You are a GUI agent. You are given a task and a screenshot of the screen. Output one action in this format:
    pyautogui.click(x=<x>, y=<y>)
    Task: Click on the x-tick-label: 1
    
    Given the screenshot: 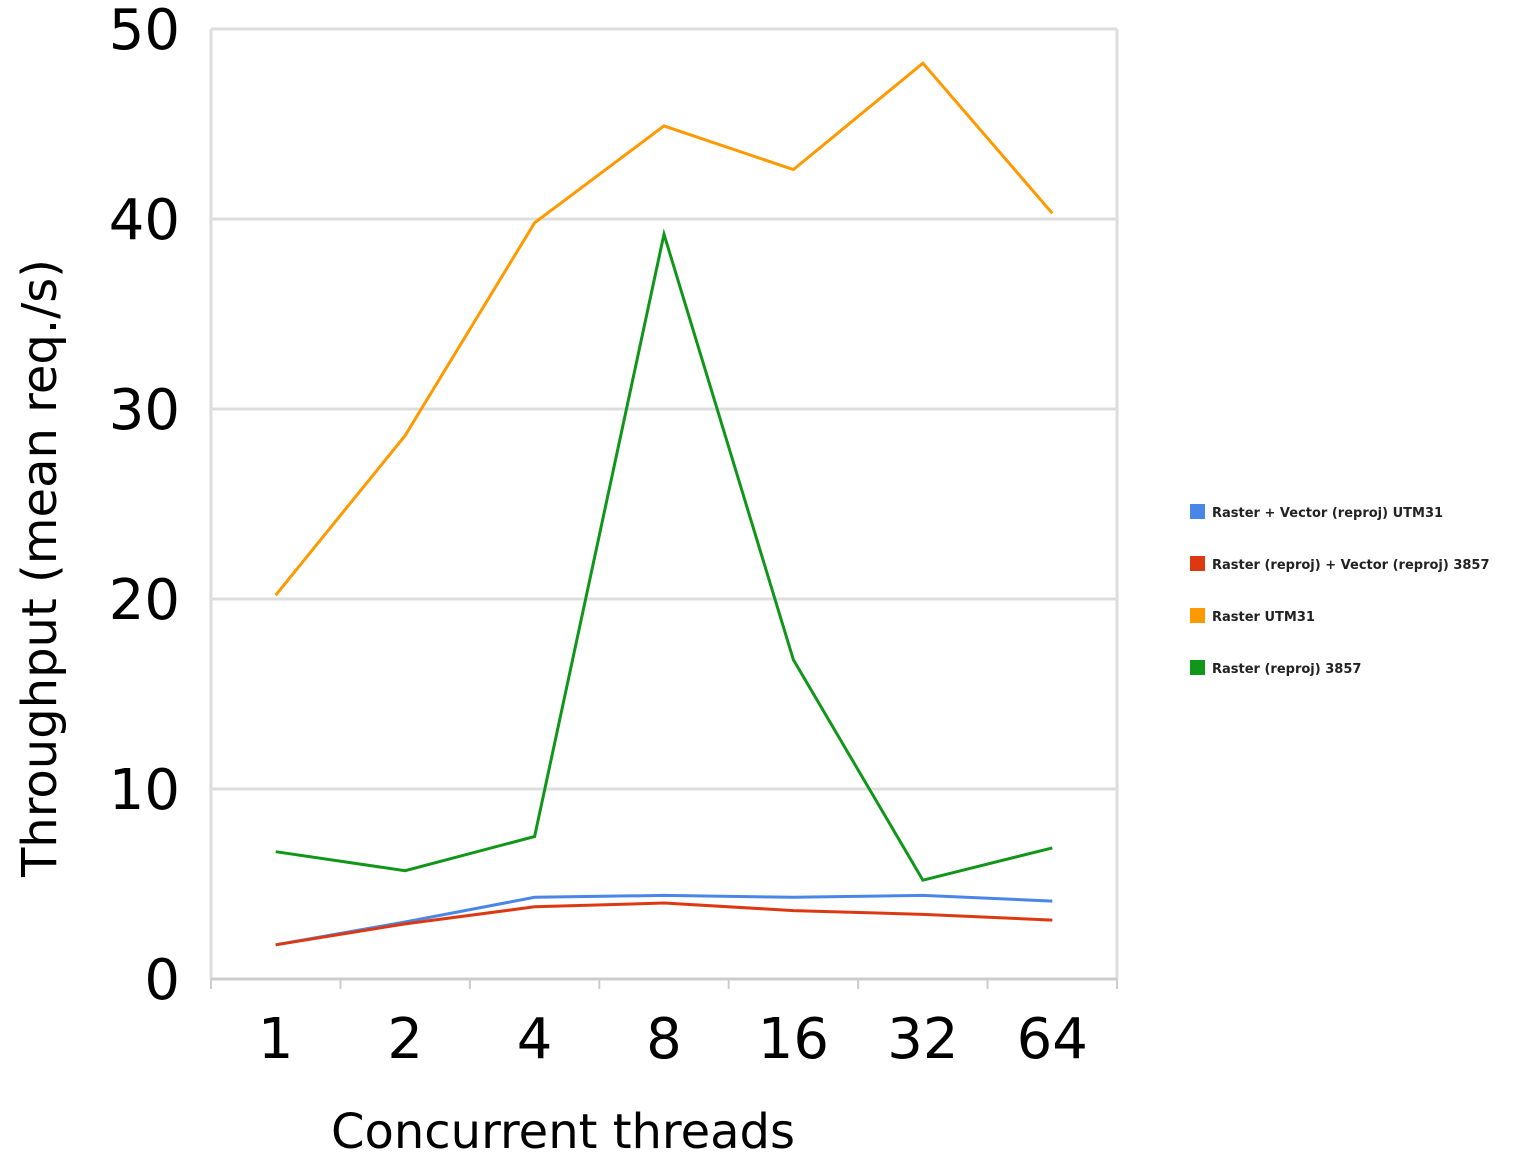 What is the action you would take?
    pyautogui.click(x=276, y=1039)
    